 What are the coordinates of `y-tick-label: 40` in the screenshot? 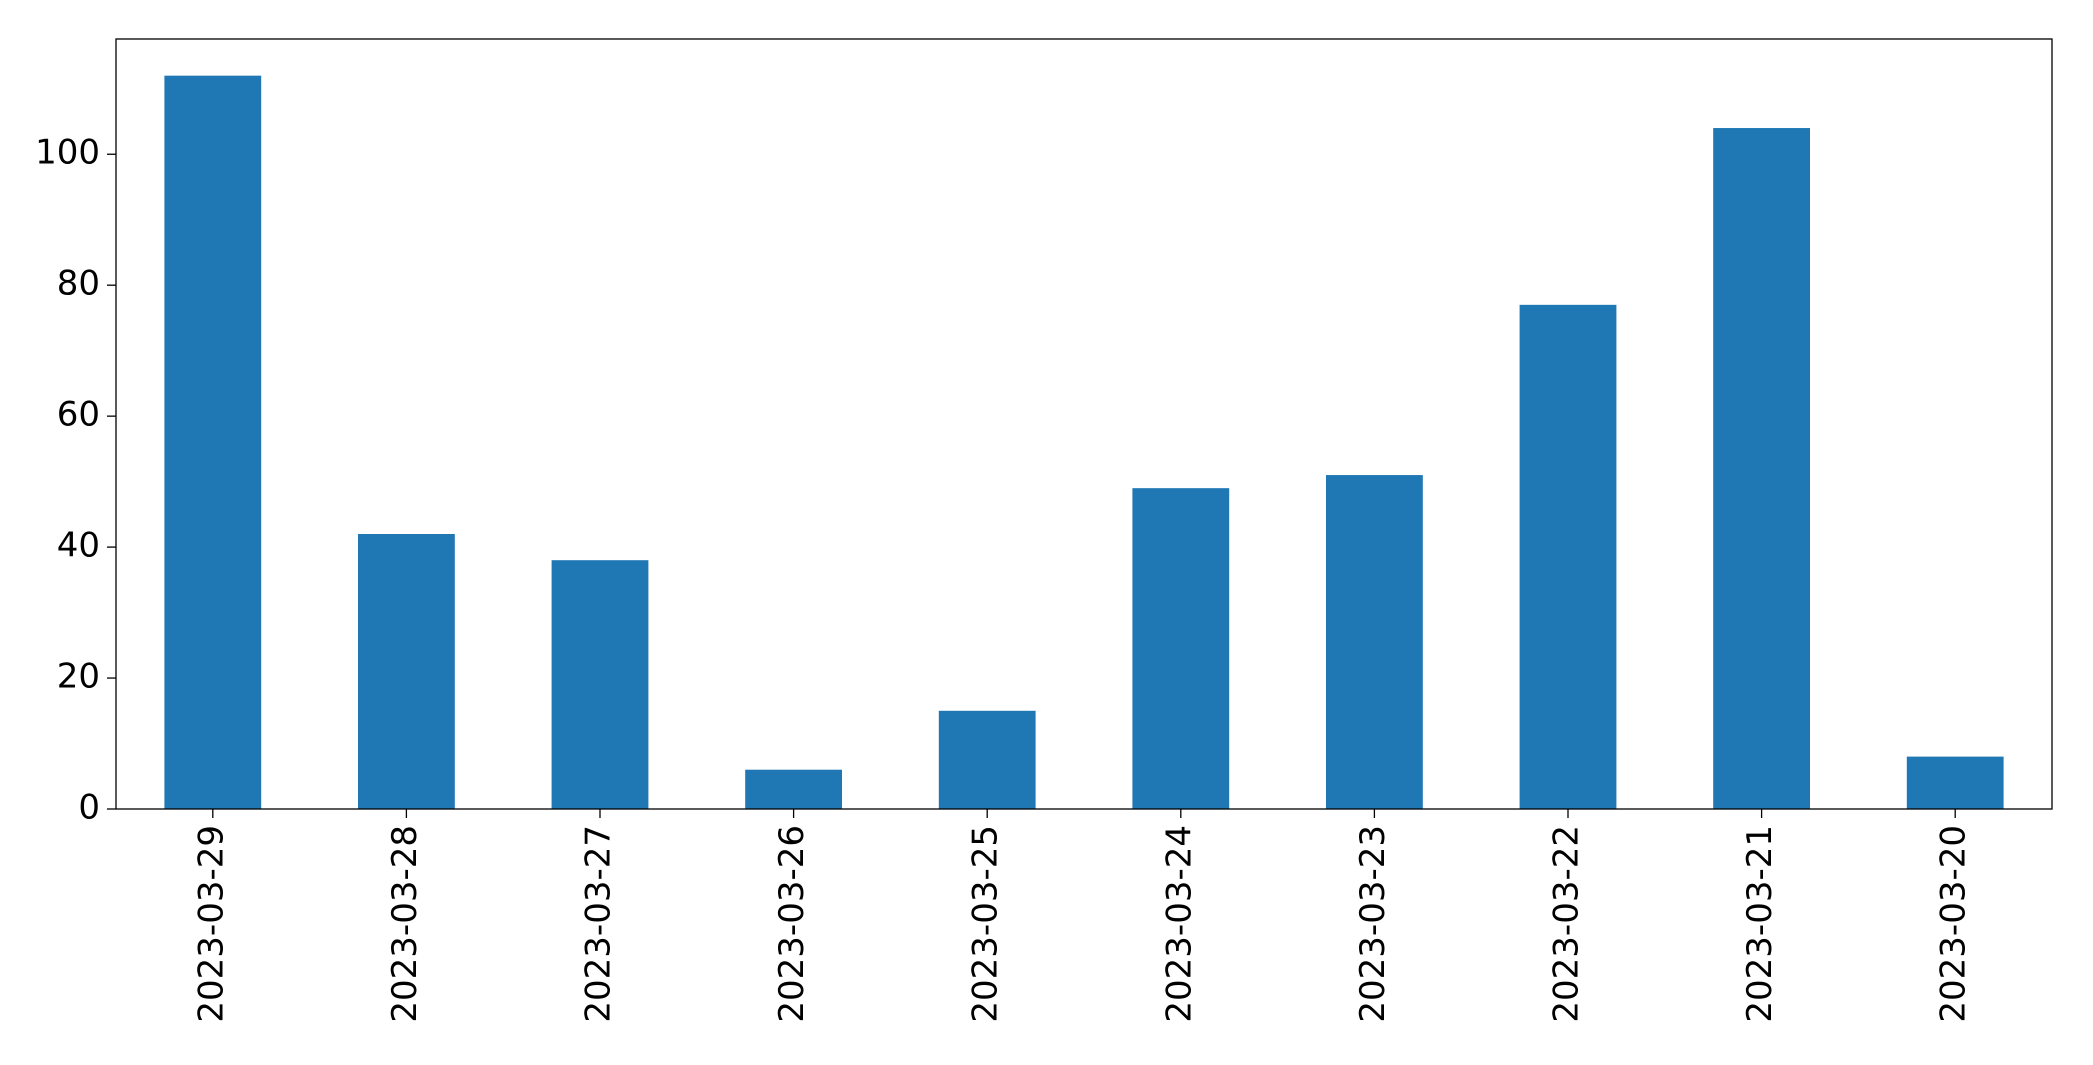 It's located at (78, 546).